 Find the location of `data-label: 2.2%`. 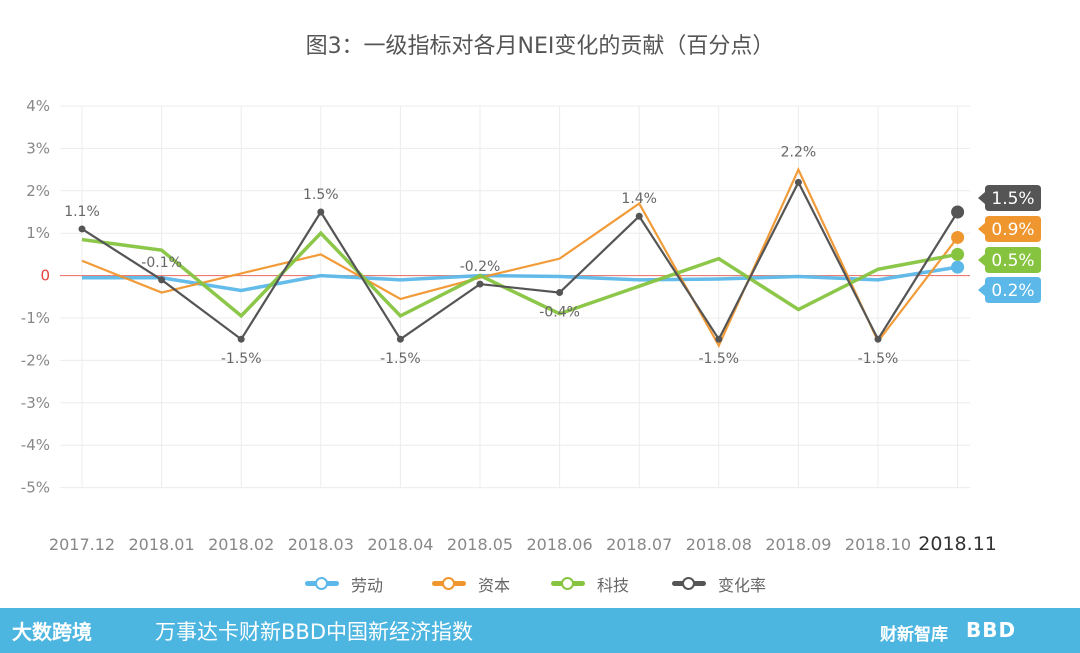

data-label: 2.2% is located at coordinates (799, 153).